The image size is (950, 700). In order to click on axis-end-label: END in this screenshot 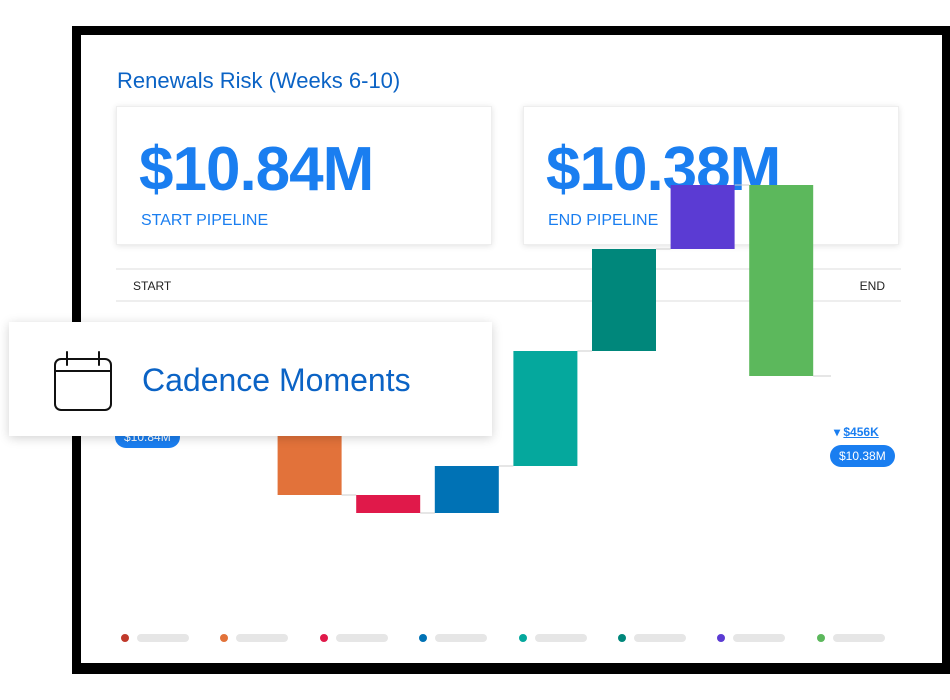, I will do `click(872, 286)`.